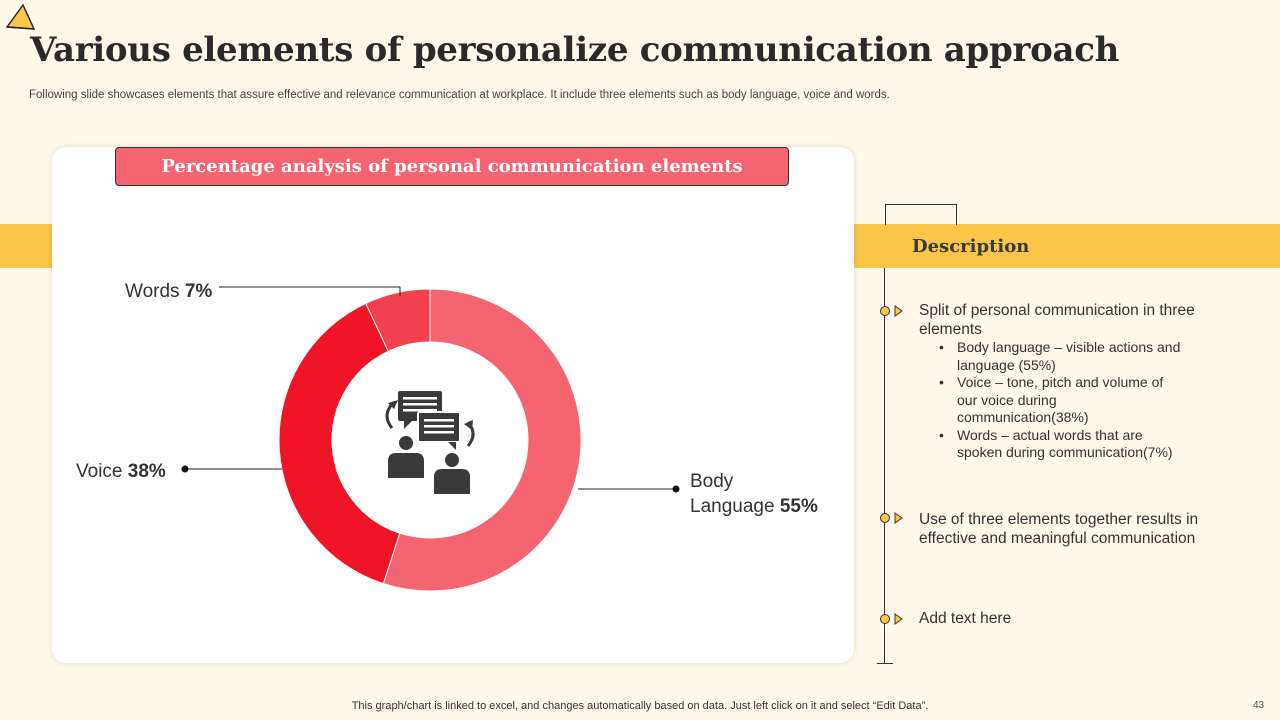 The image size is (1280, 720). Describe the element at coordinates (168, 291) in the screenshot. I see `label-words: Words 7%` at that location.